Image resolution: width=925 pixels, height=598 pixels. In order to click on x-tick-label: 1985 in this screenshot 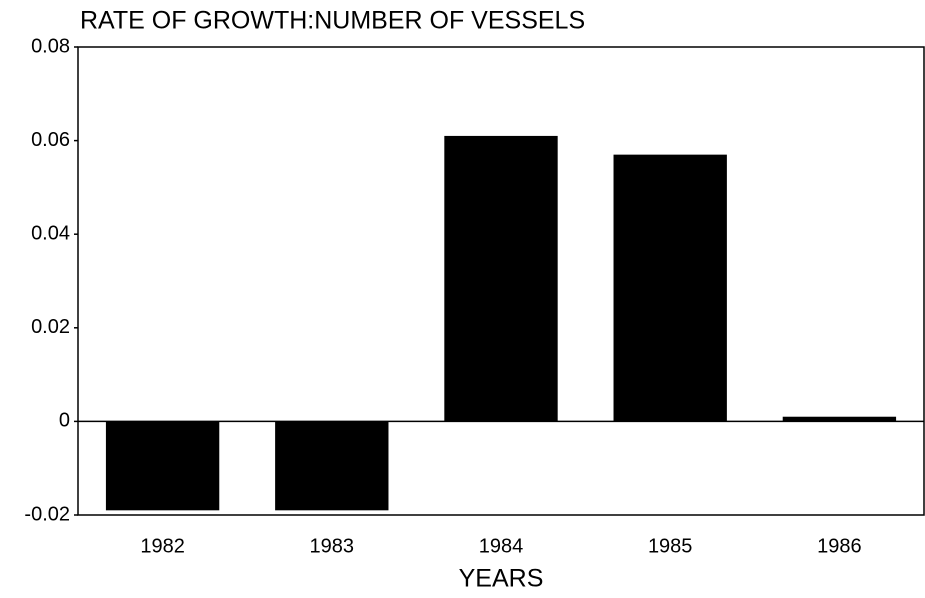, I will do `click(670, 546)`.